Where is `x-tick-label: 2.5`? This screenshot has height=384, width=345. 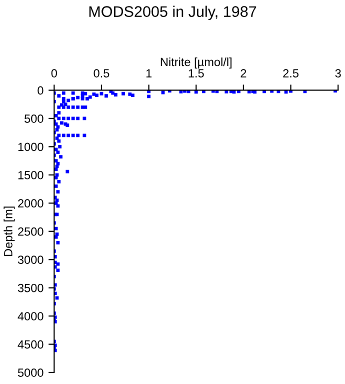 x-tick-label: 2.5 is located at coordinates (290, 73).